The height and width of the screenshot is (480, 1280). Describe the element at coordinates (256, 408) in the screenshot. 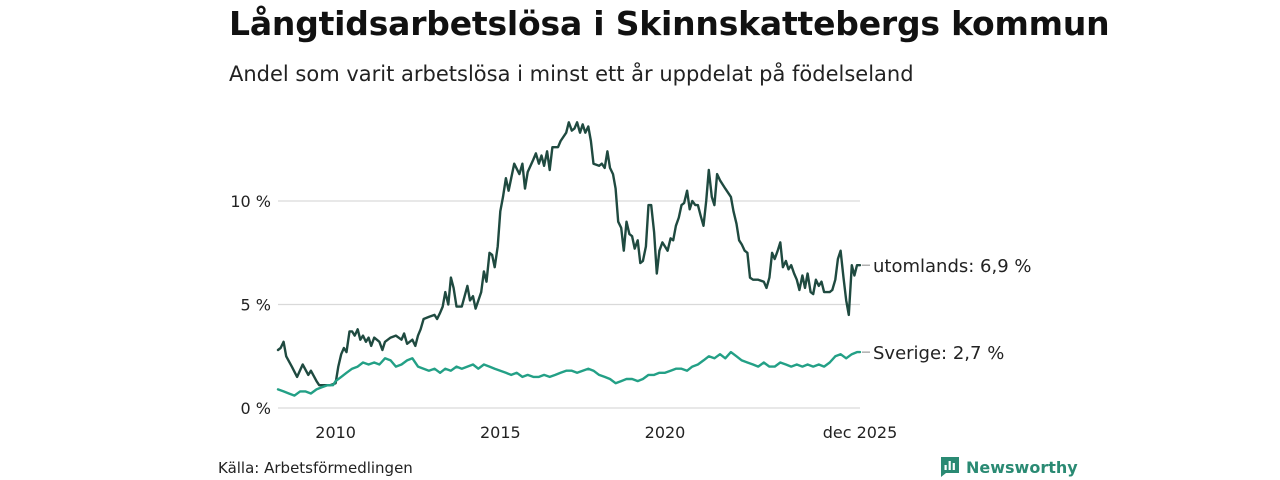

I see `y-tick-label: 0 %` at that location.